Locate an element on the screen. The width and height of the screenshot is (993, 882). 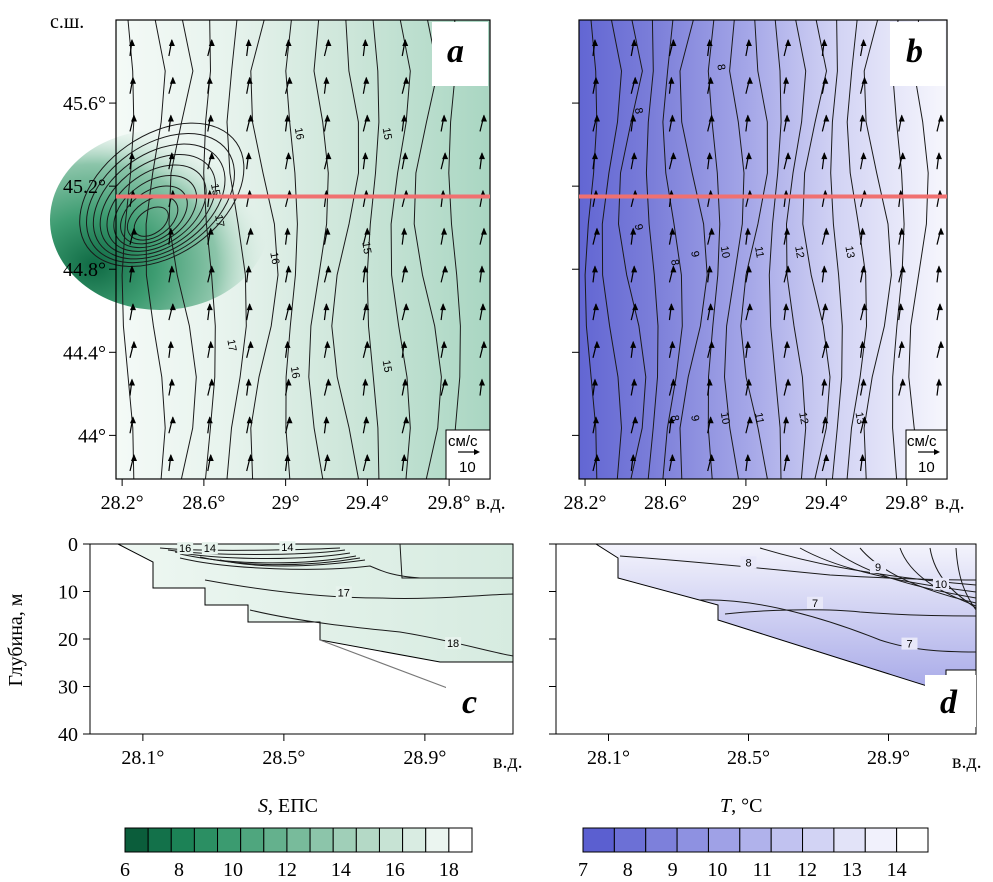
temperature-symbol: T is located at coordinates (726, 806).